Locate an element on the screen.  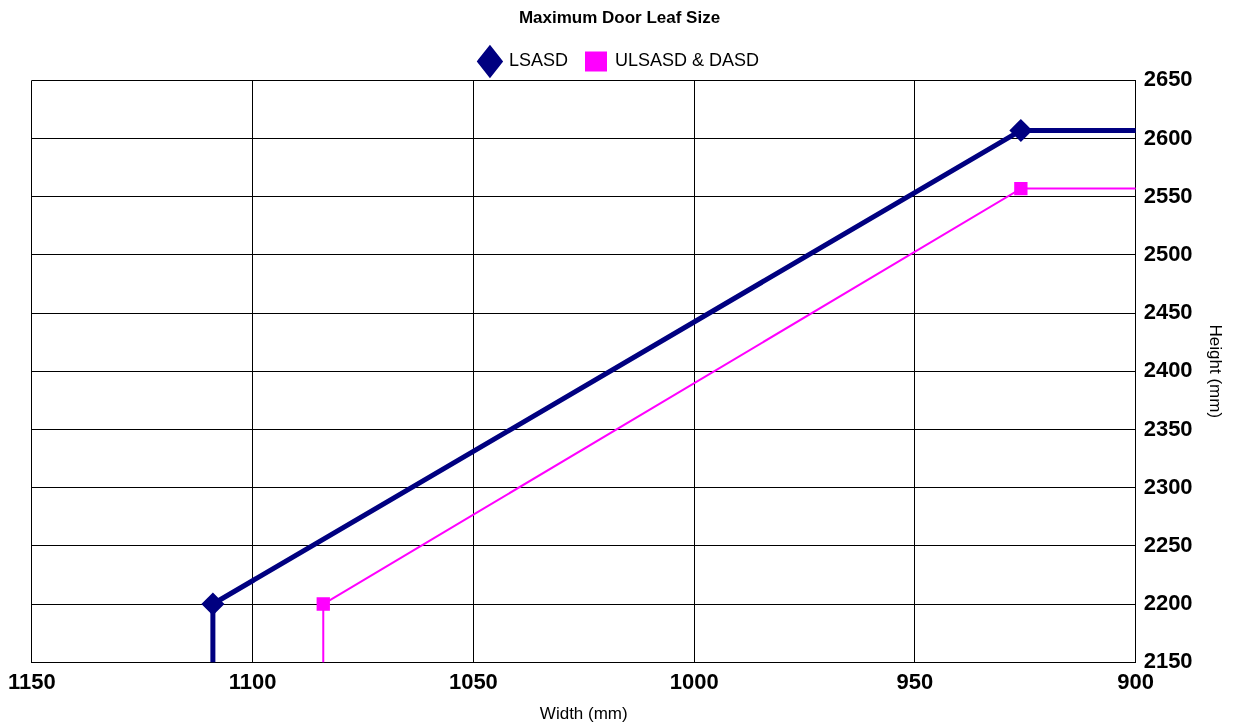
legend-label: ULSASD & DASD is located at coordinates (687, 60).